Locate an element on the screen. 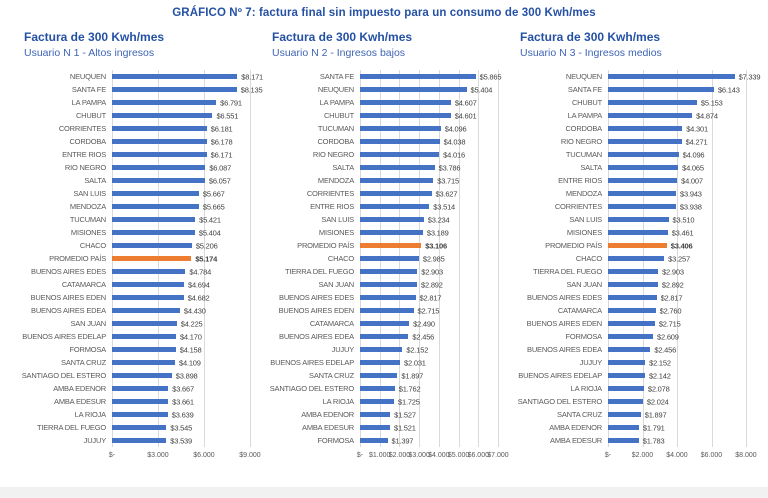  category-label: MISIONES is located at coordinates (88, 233).